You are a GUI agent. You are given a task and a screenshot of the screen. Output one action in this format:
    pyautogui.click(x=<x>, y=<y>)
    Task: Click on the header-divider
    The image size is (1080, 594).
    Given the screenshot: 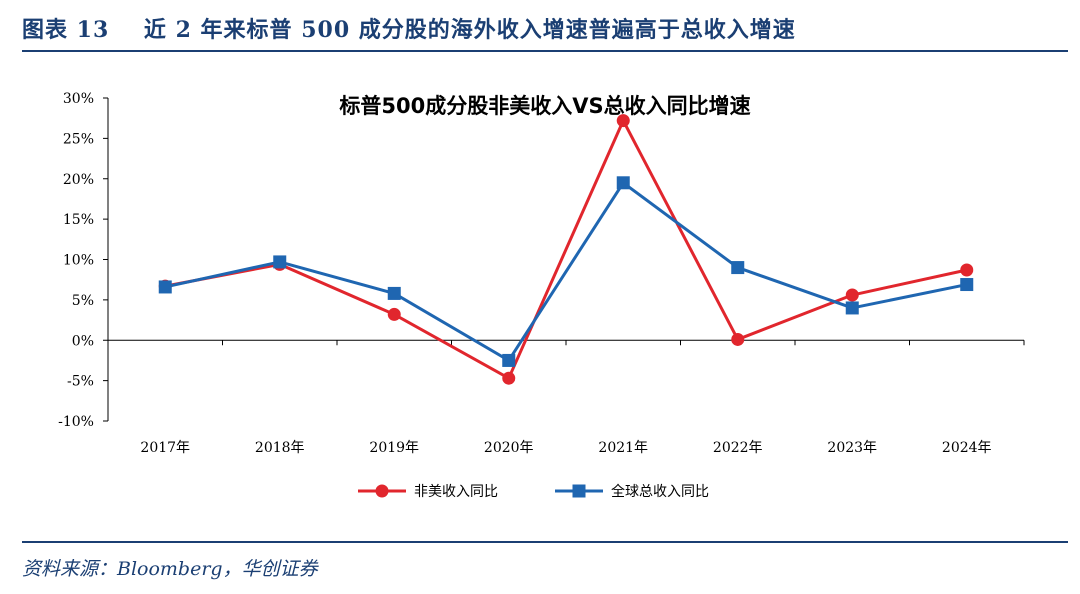 What is the action you would take?
    pyautogui.click(x=545, y=51)
    